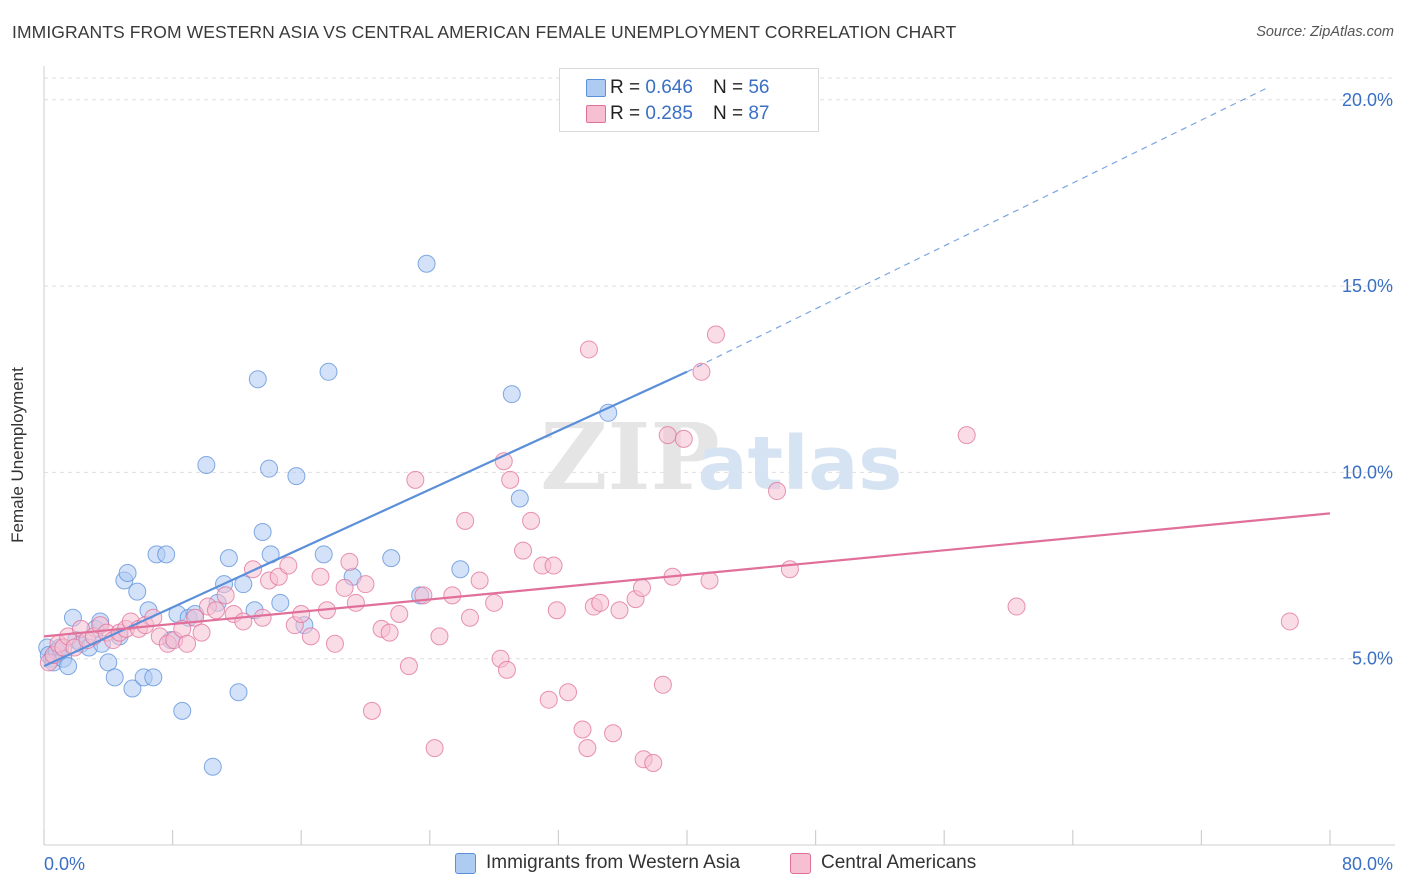  Describe the element at coordinates (800, 464) in the screenshot. I see `watermark-atlas: atlas` at that location.